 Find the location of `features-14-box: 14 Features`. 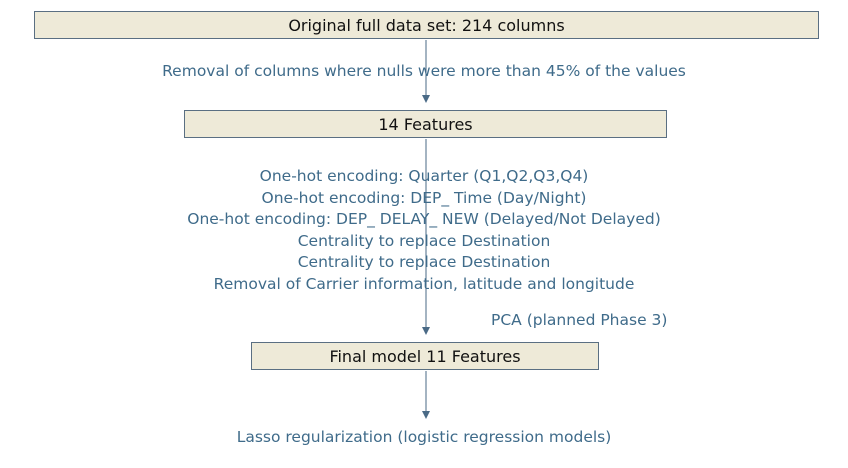

features-14-box: 14 Features is located at coordinates (425, 124).